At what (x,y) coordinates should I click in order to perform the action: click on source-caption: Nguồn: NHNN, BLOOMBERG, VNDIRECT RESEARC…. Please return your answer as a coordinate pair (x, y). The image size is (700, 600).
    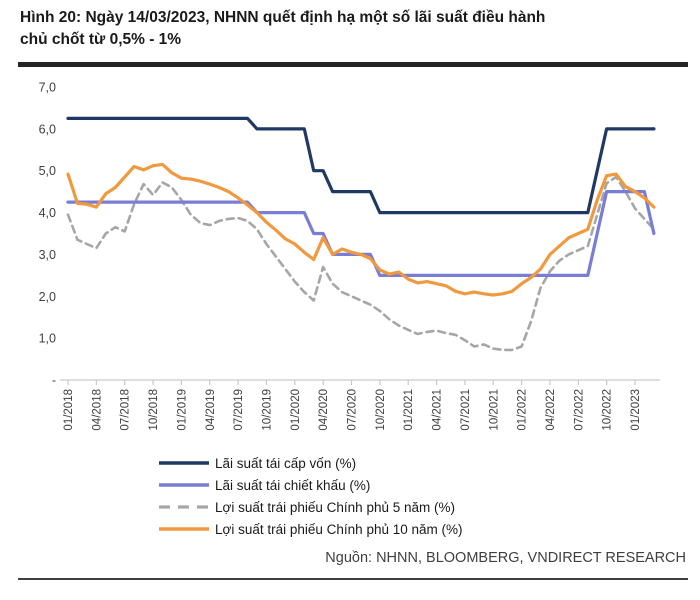
    Looking at the image, I should click on (505, 558).